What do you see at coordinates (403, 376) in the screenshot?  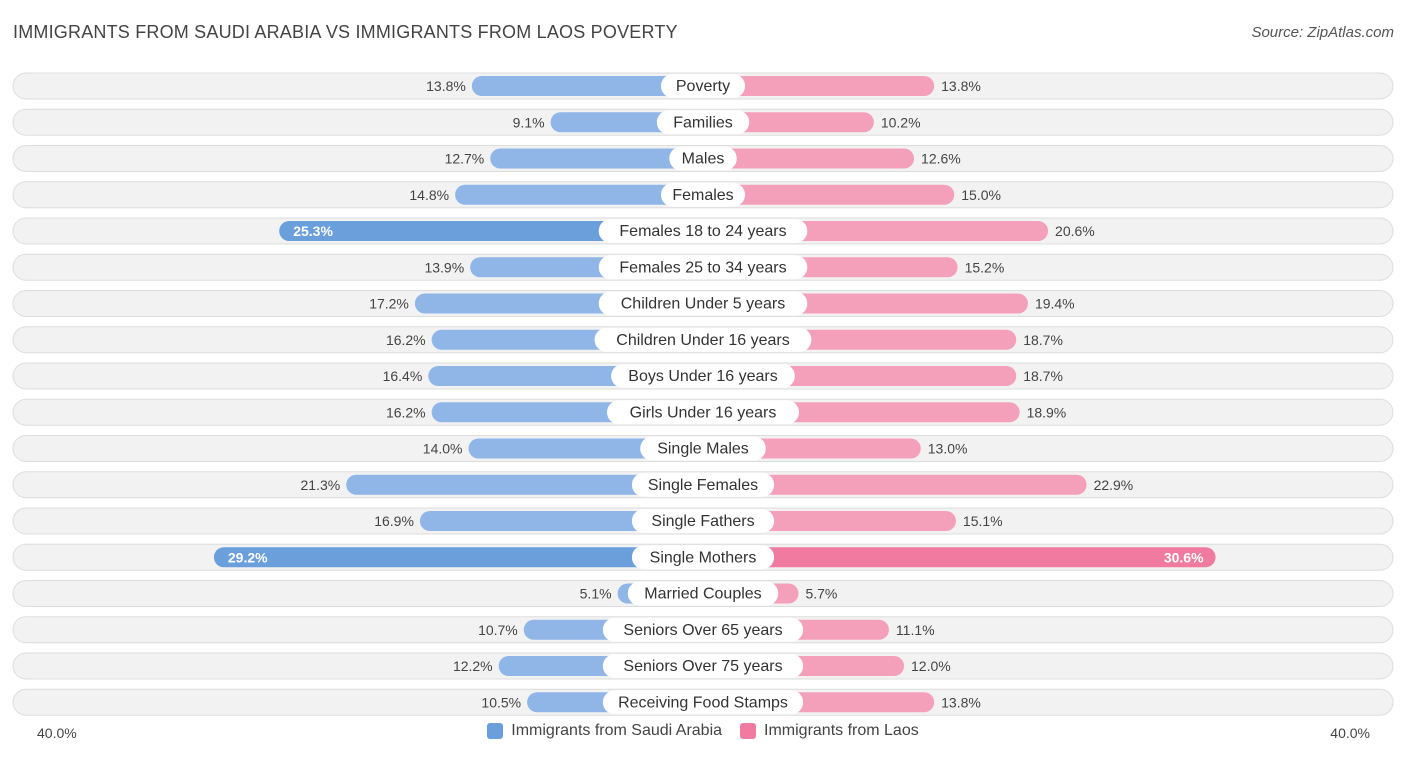 I see `value-label-saudi: 16.4%` at bounding box center [403, 376].